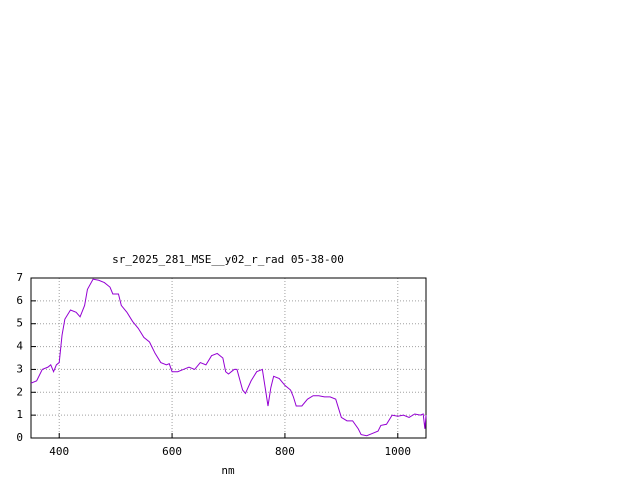  Describe the element at coordinates (19, 277) in the screenshot. I see `y-tick-label: 7` at that location.